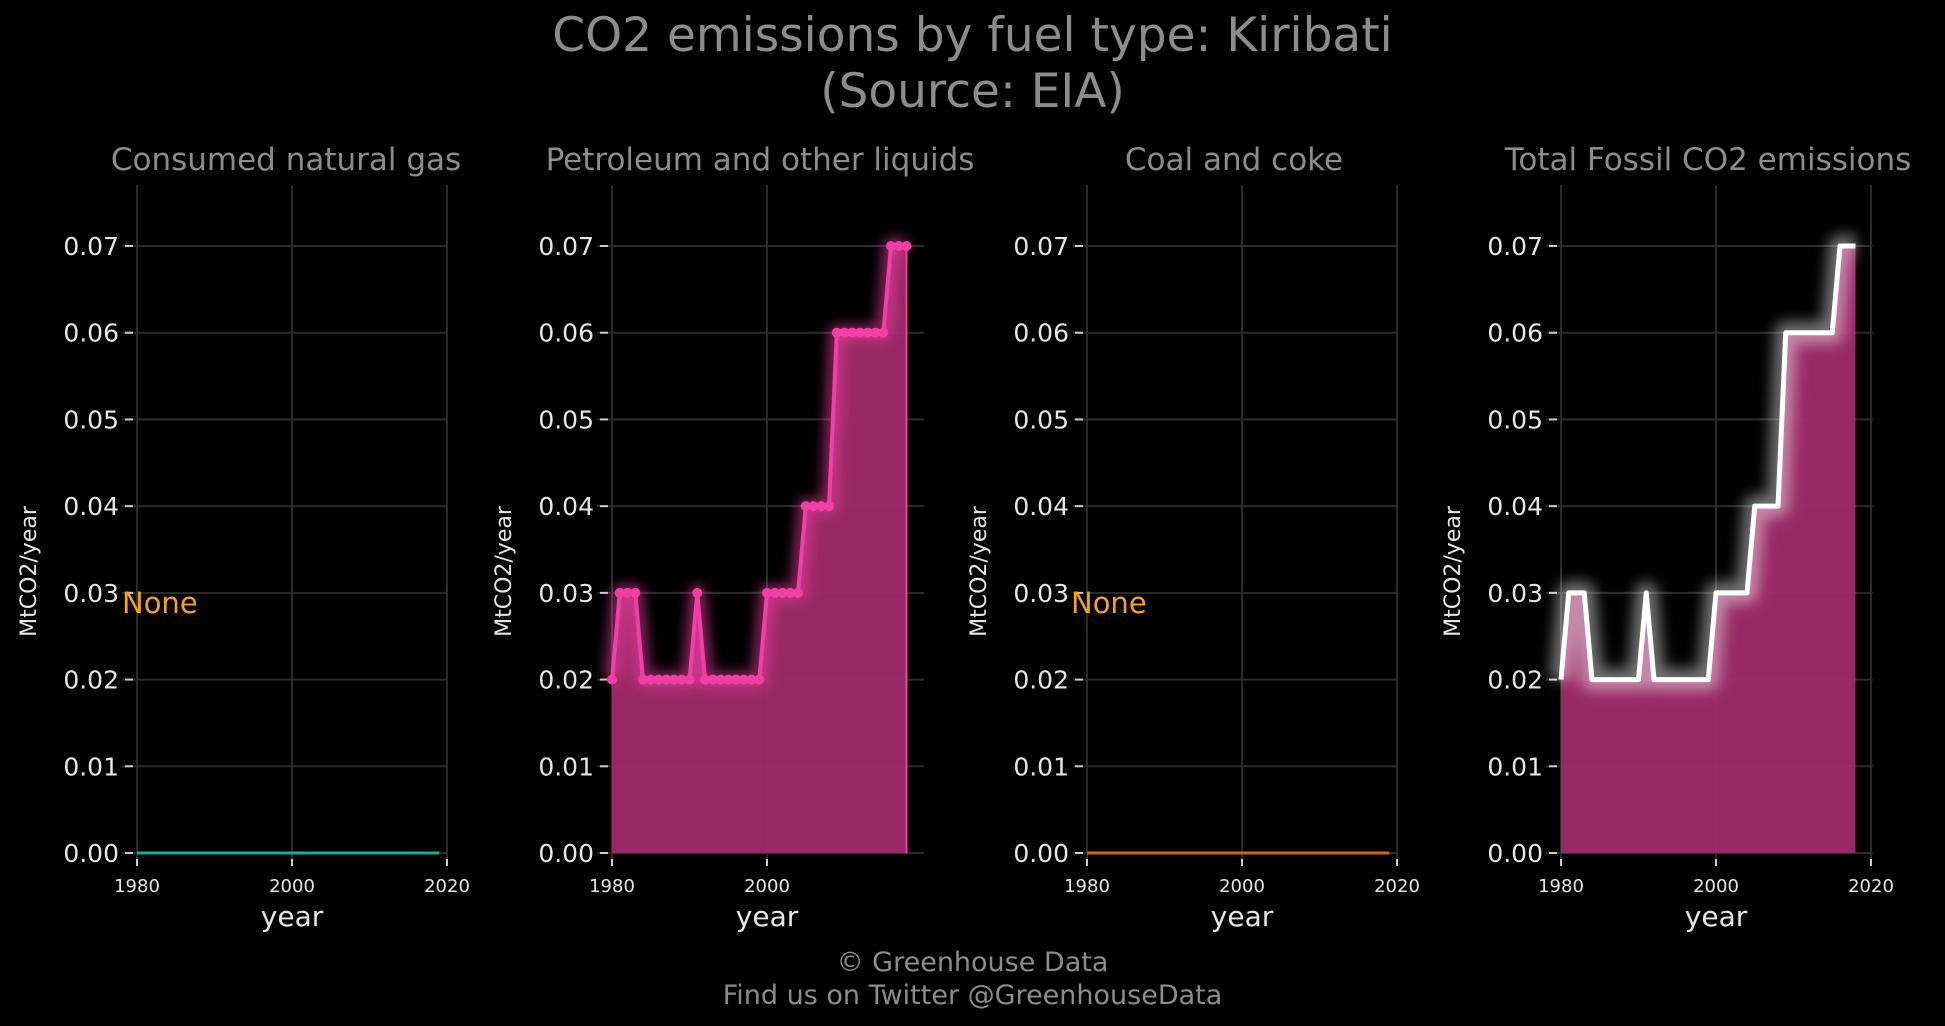 The width and height of the screenshot is (1945, 1026). I want to click on footer-twitter: Find us on Twitter @GreenhouseData, so click(972, 995).